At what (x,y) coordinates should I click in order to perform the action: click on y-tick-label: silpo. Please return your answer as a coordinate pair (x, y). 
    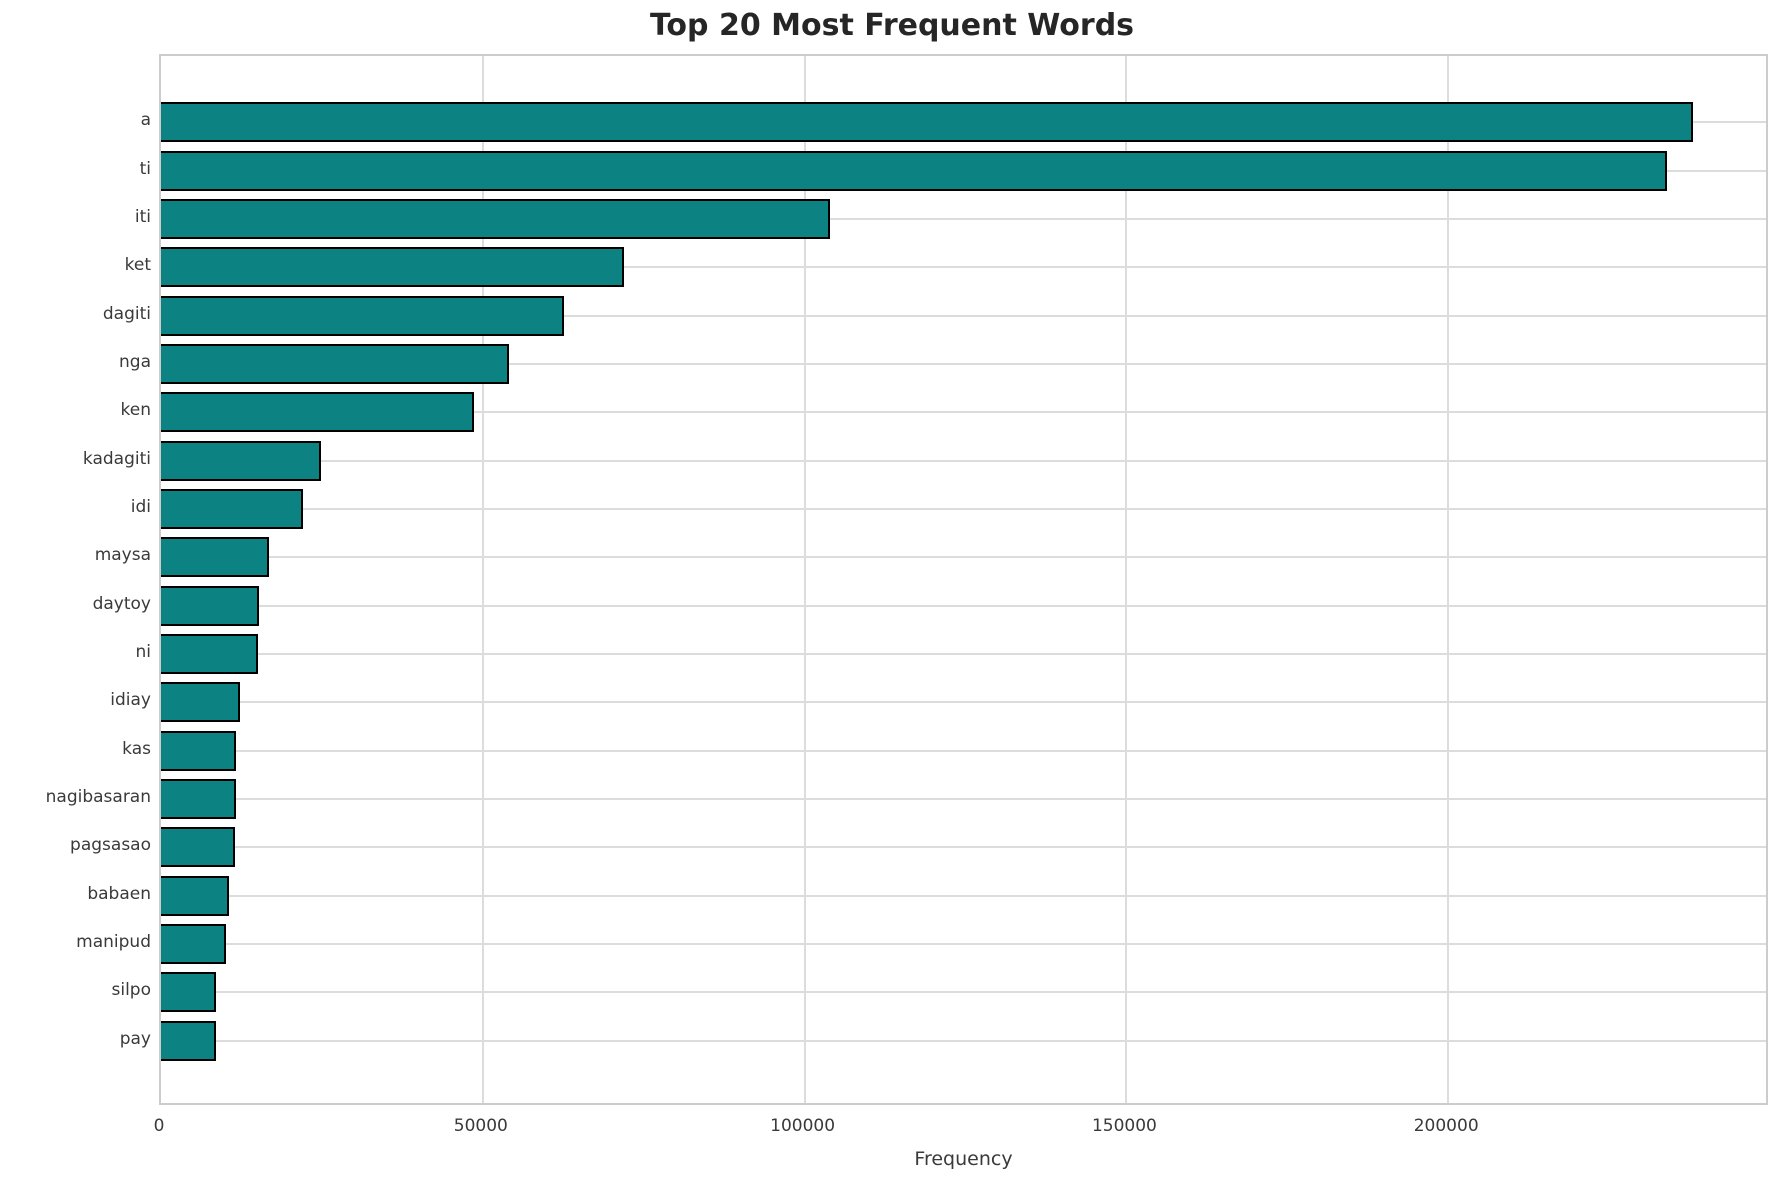
    Looking at the image, I should click on (131, 990).